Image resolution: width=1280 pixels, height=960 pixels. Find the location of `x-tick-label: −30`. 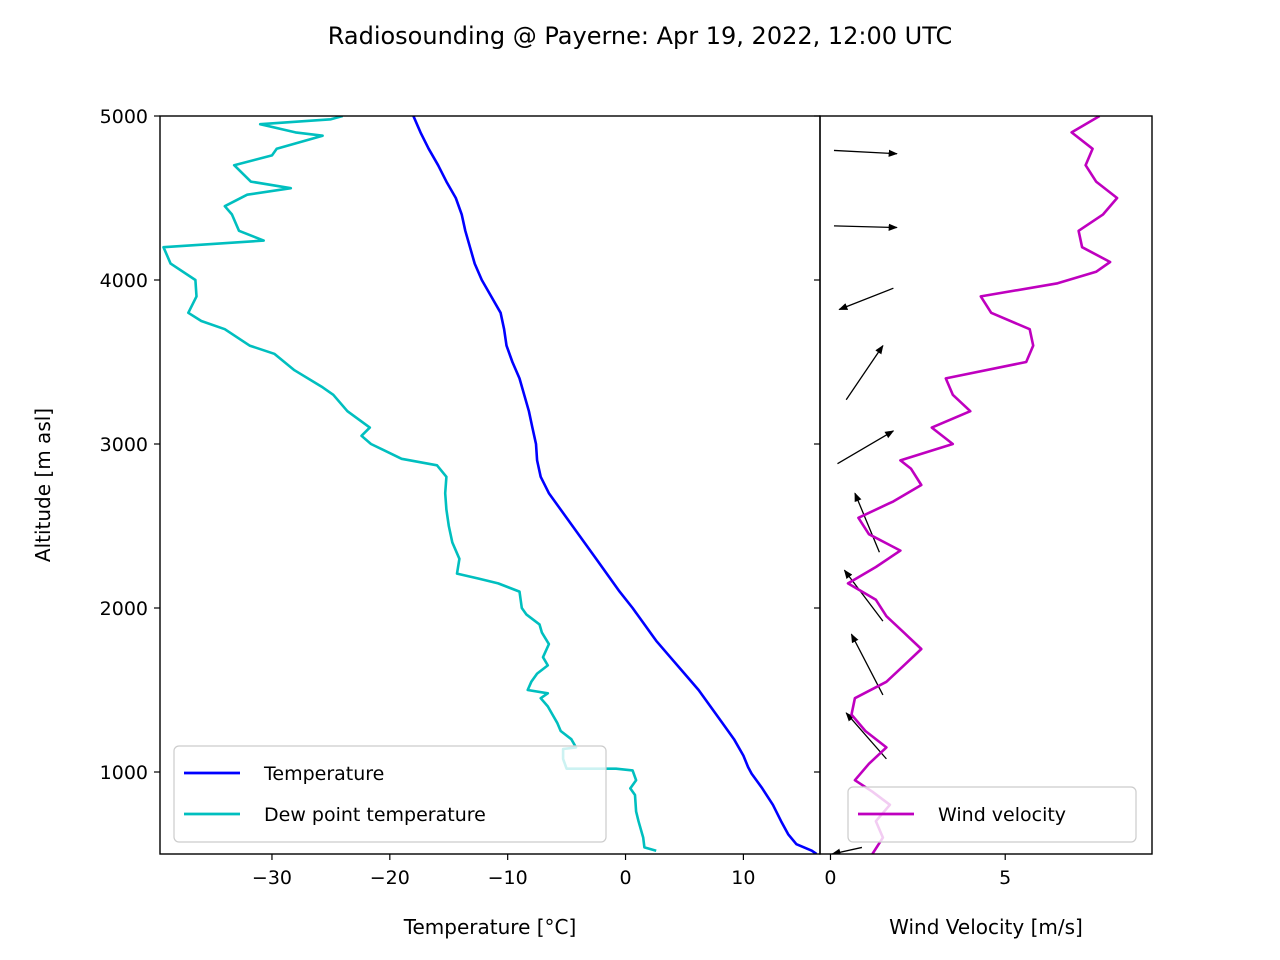

x-tick-label: −30 is located at coordinates (272, 878).